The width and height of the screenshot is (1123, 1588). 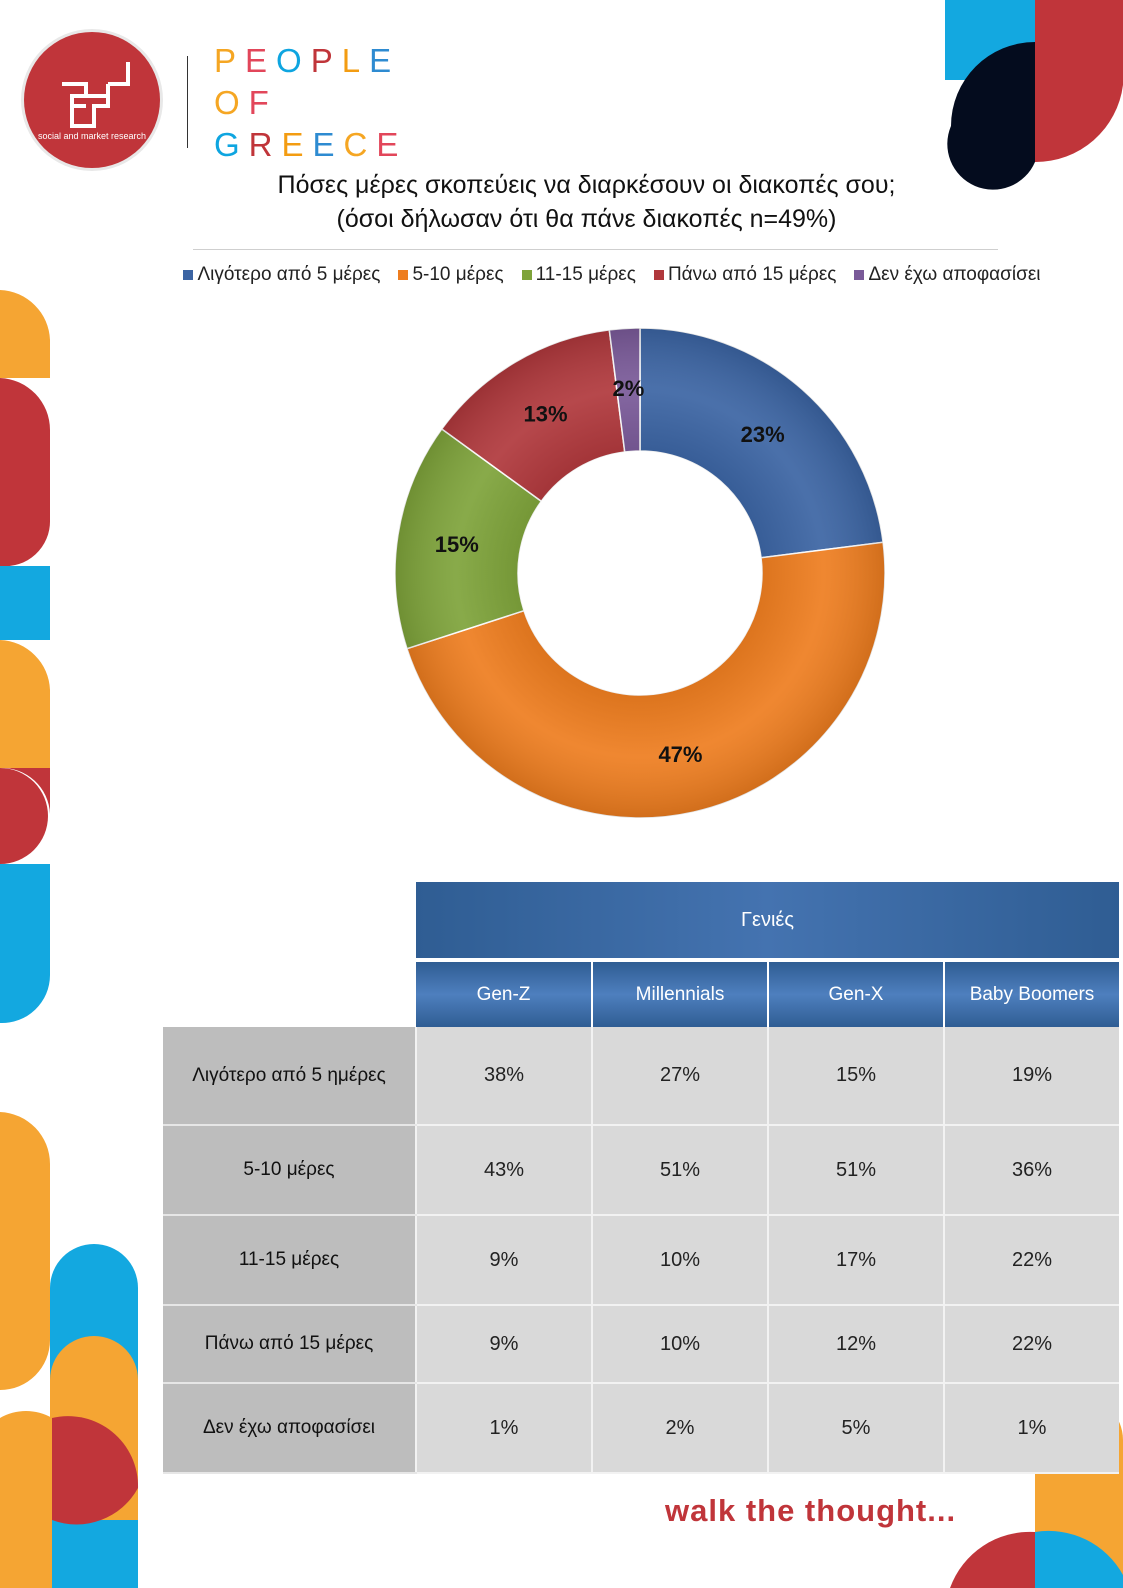 What do you see at coordinates (311, 144) in the screenshot?
I see `brand-word: GREECE` at bounding box center [311, 144].